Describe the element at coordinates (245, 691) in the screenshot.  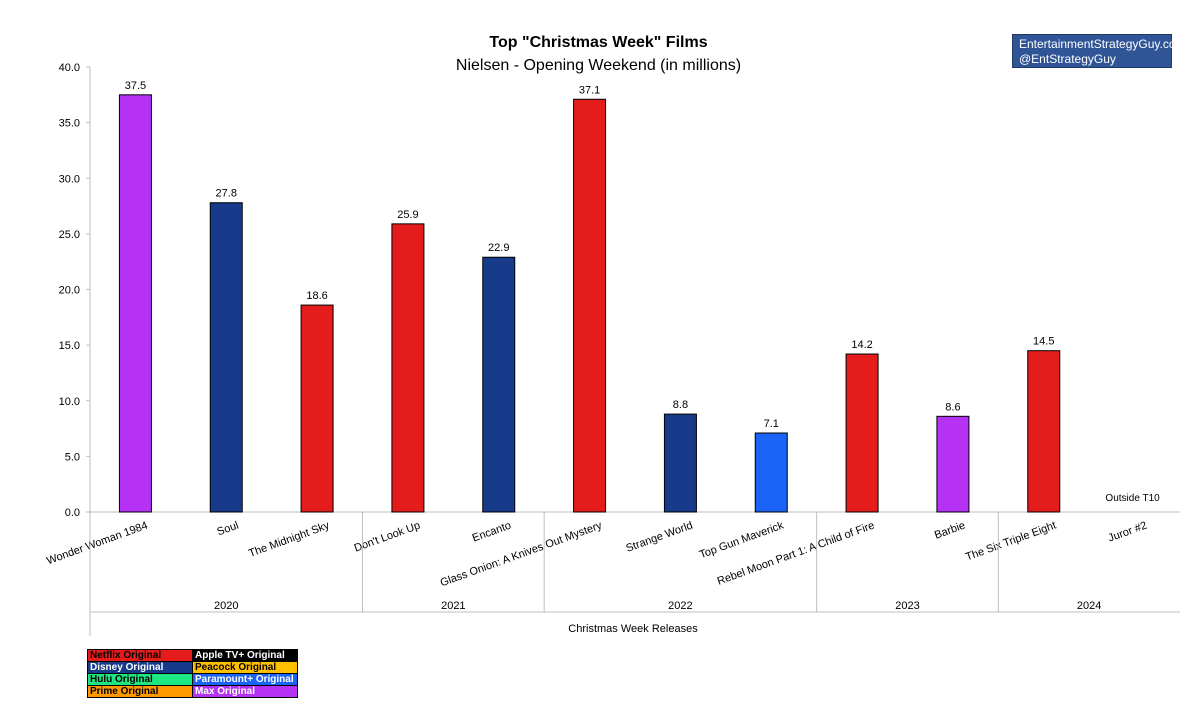
I see `legend-item-7: Max Original` at that location.